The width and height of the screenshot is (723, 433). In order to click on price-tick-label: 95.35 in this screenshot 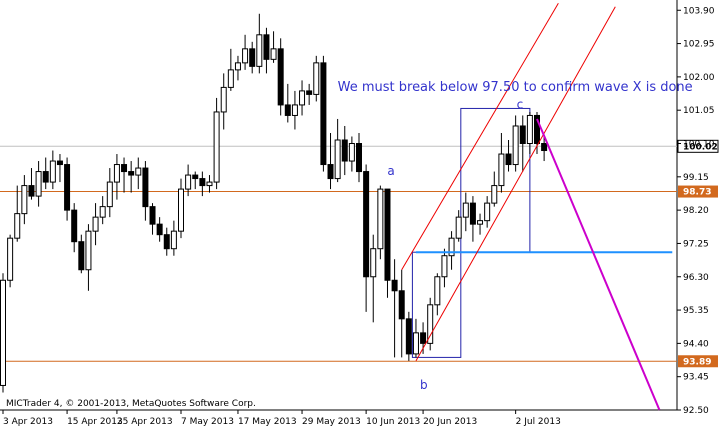, I will do `click(696, 311)`.